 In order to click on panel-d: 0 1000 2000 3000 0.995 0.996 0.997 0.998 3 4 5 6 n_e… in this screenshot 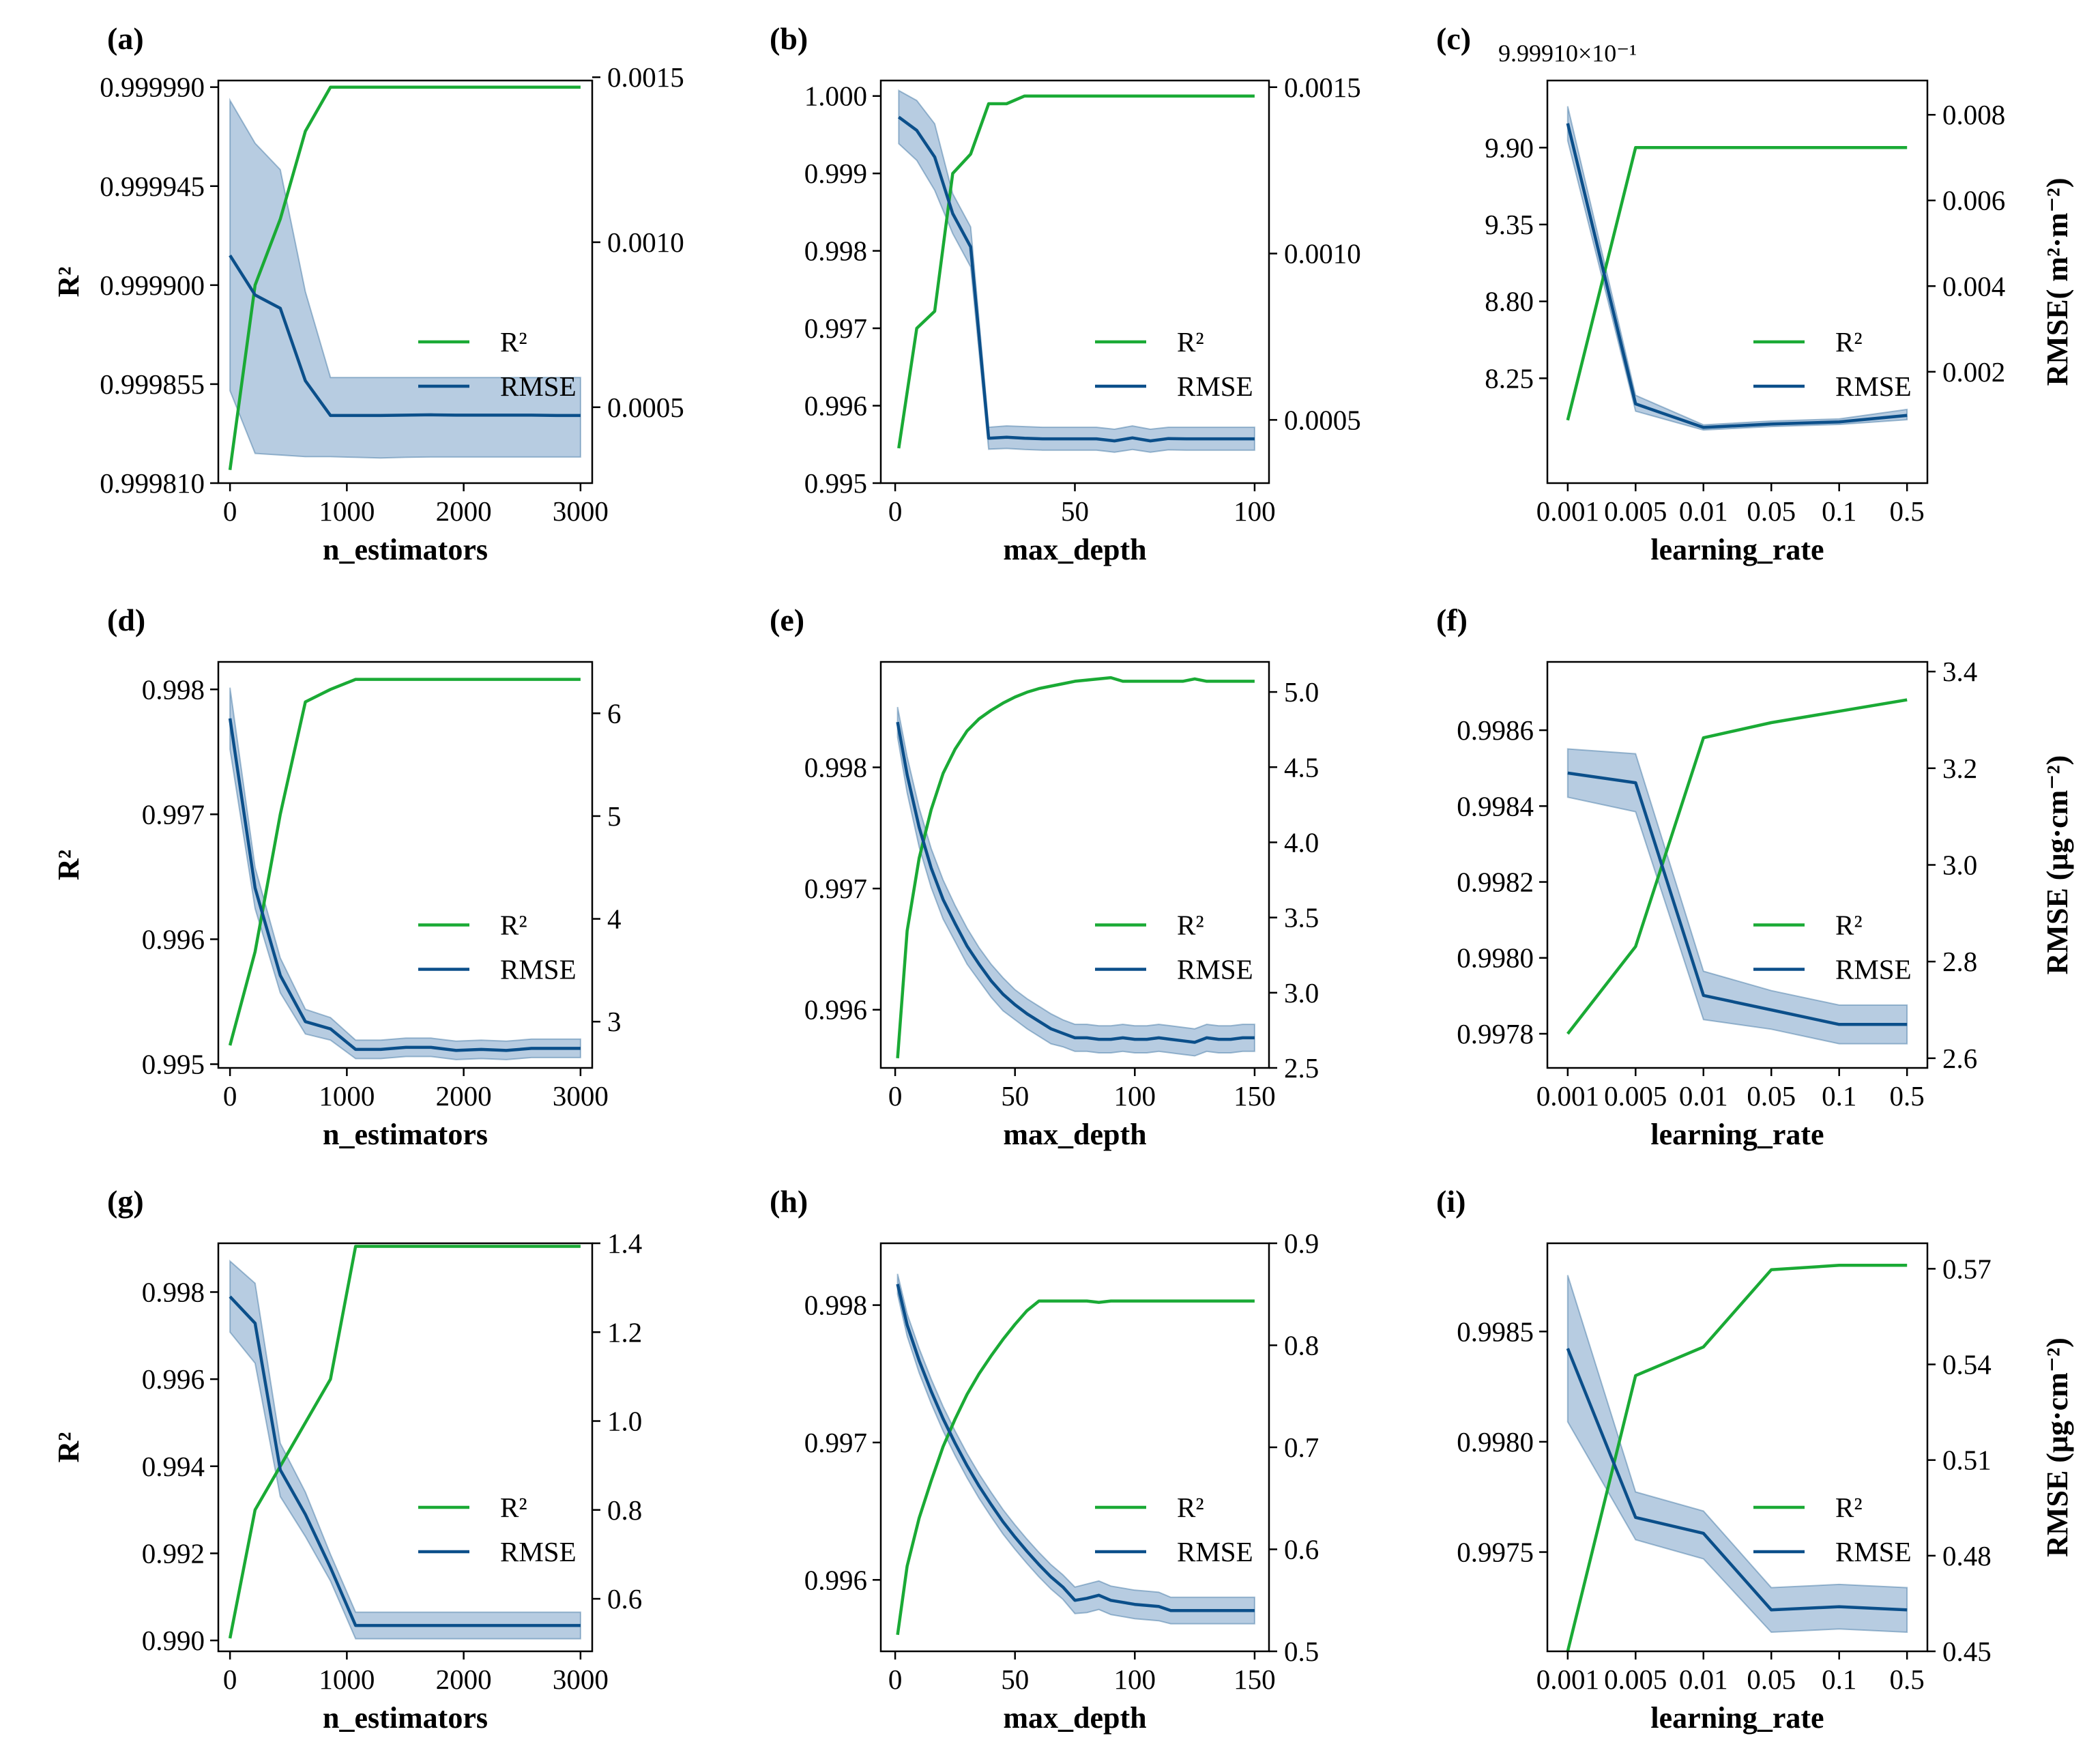, I will do `click(337, 877)`.